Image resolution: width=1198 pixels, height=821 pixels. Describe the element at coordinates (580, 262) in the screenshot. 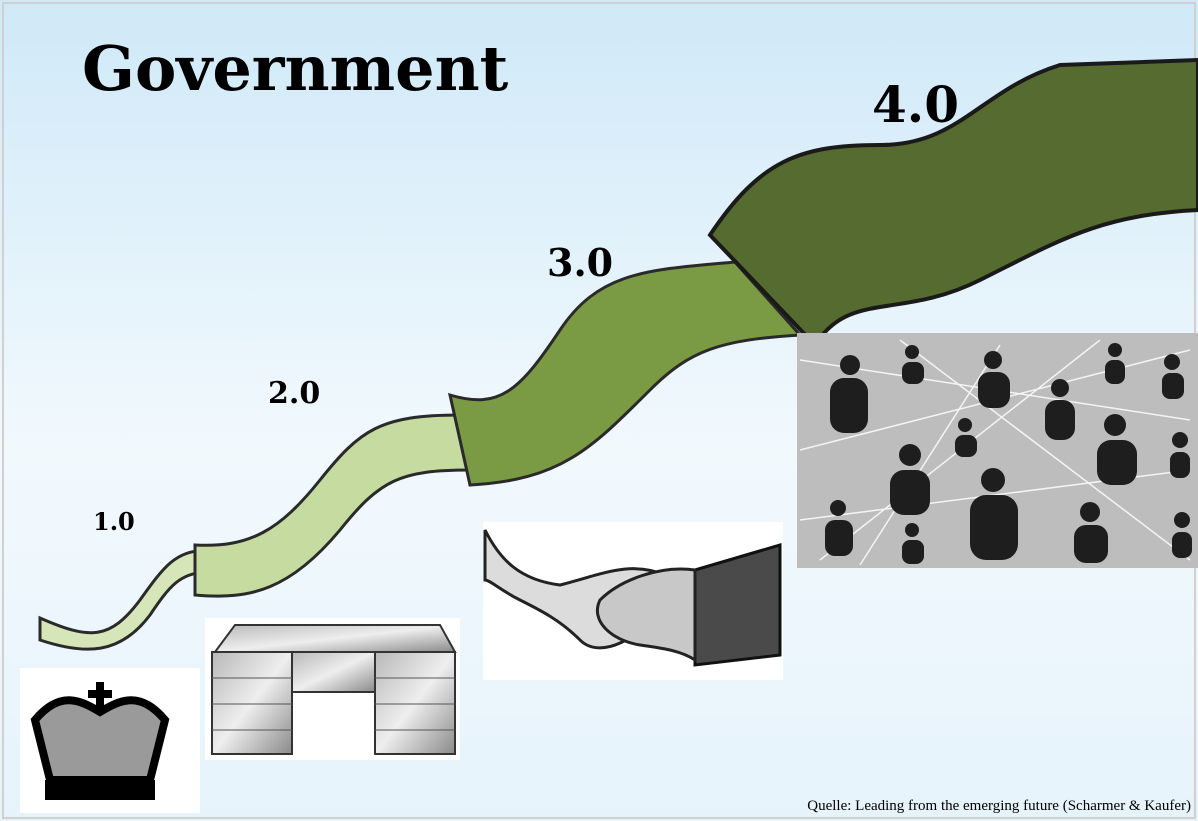

I see `stage-label: 3.0` at that location.